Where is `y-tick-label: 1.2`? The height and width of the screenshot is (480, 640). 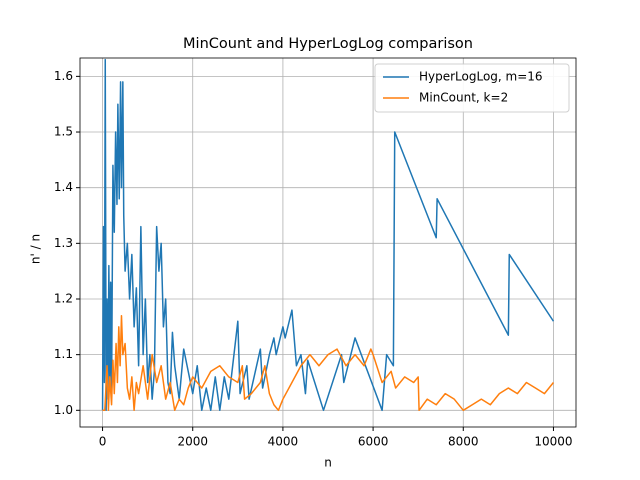 y-tick-label: 1.2 is located at coordinates (63, 298).